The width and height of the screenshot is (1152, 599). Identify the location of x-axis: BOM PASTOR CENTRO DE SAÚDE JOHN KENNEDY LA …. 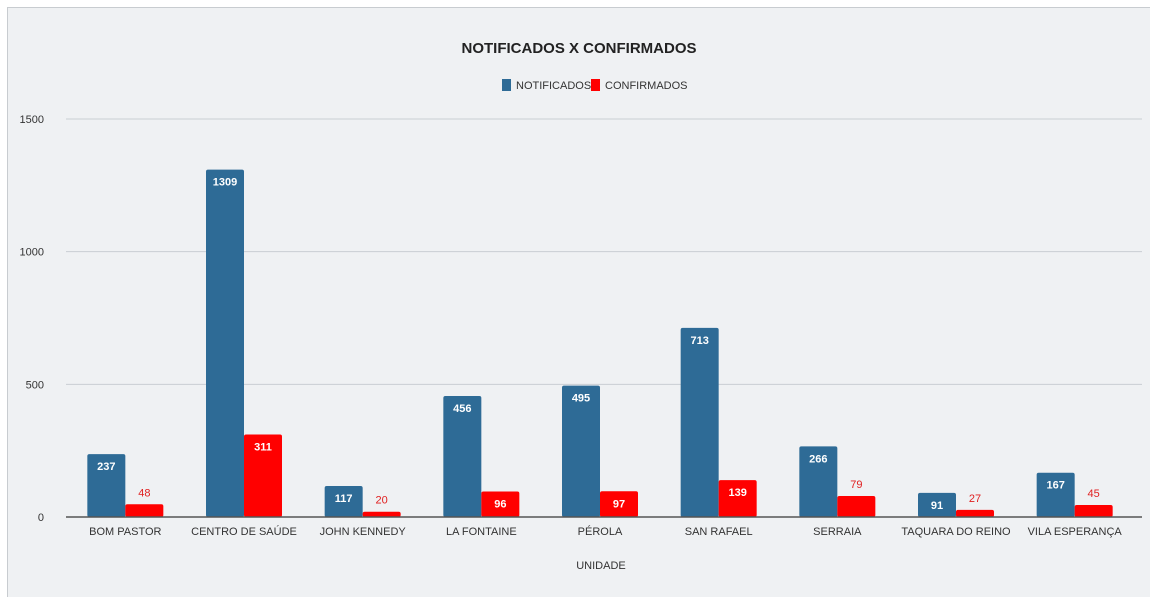
(604, 527).